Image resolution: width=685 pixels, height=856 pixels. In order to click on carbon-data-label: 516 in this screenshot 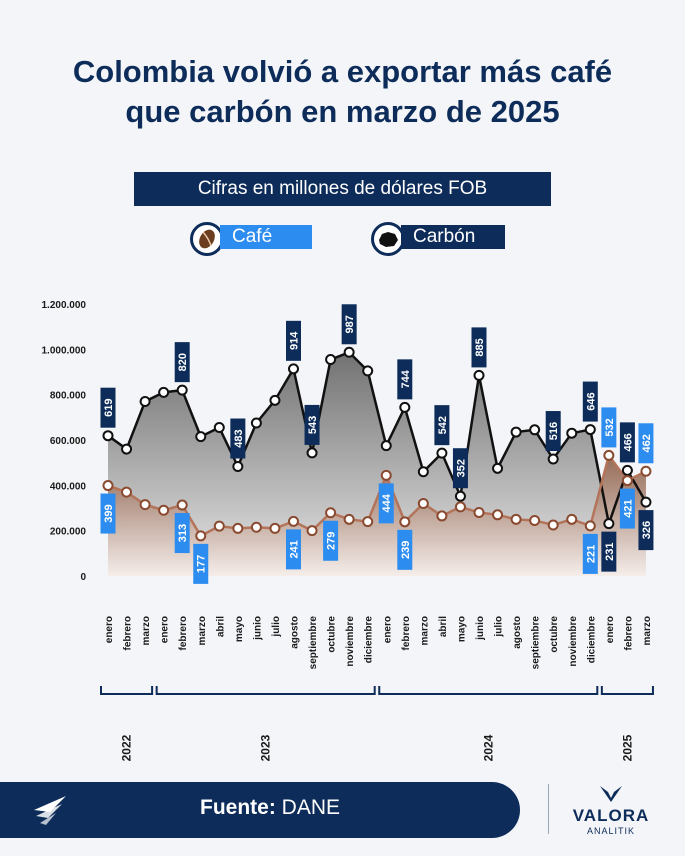, I will do `click(554, 431)`.